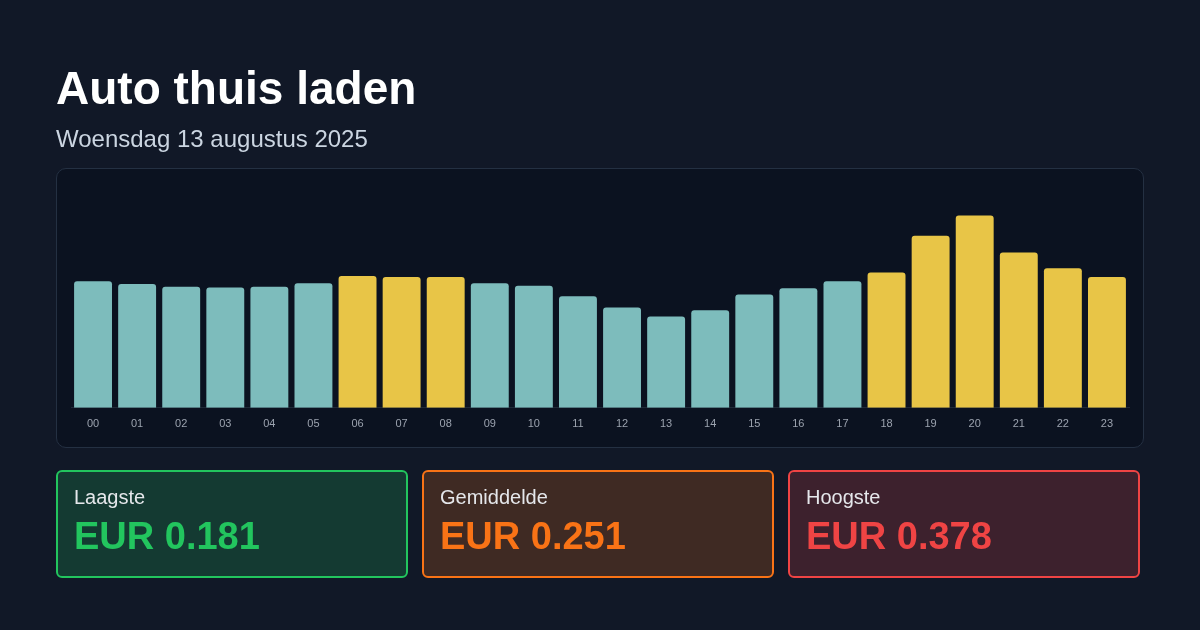 The image size is (1200, 630). Describe the element at coordinates (533, 423) in the screenshot. I see `x-tick-label: 10` at that location.